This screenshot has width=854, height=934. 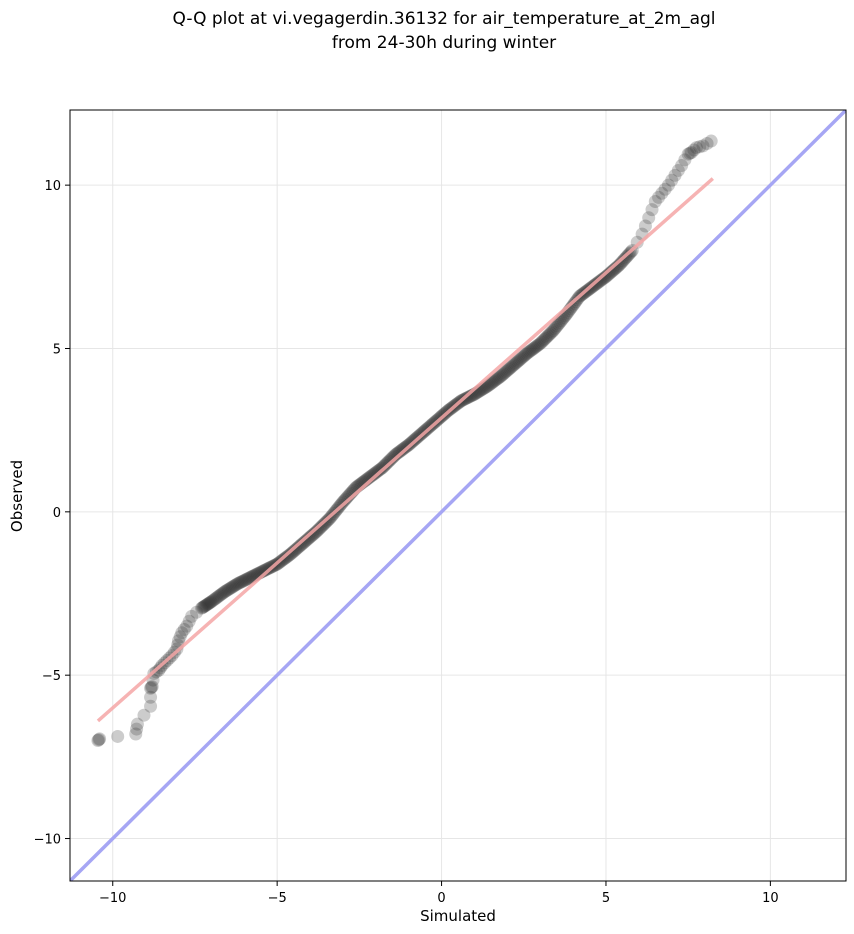 What do you see at coordinates (51, 676) in the screenshot?
I see `y-tick-label: −5` at bounding box center [51, 676].